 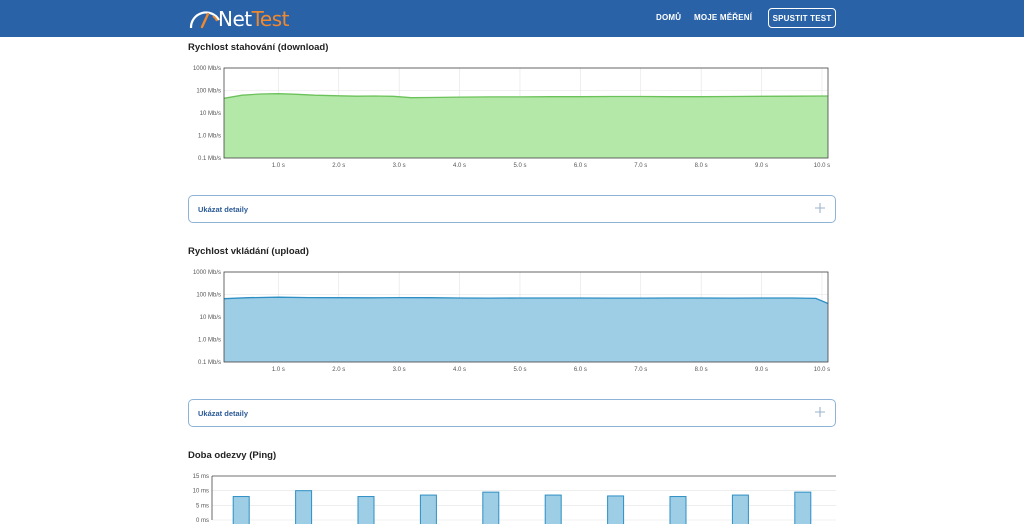 I want to click on ping-chart: 0 ms 5 ms 10 ms 15 ms, so click(x=514, y=499).